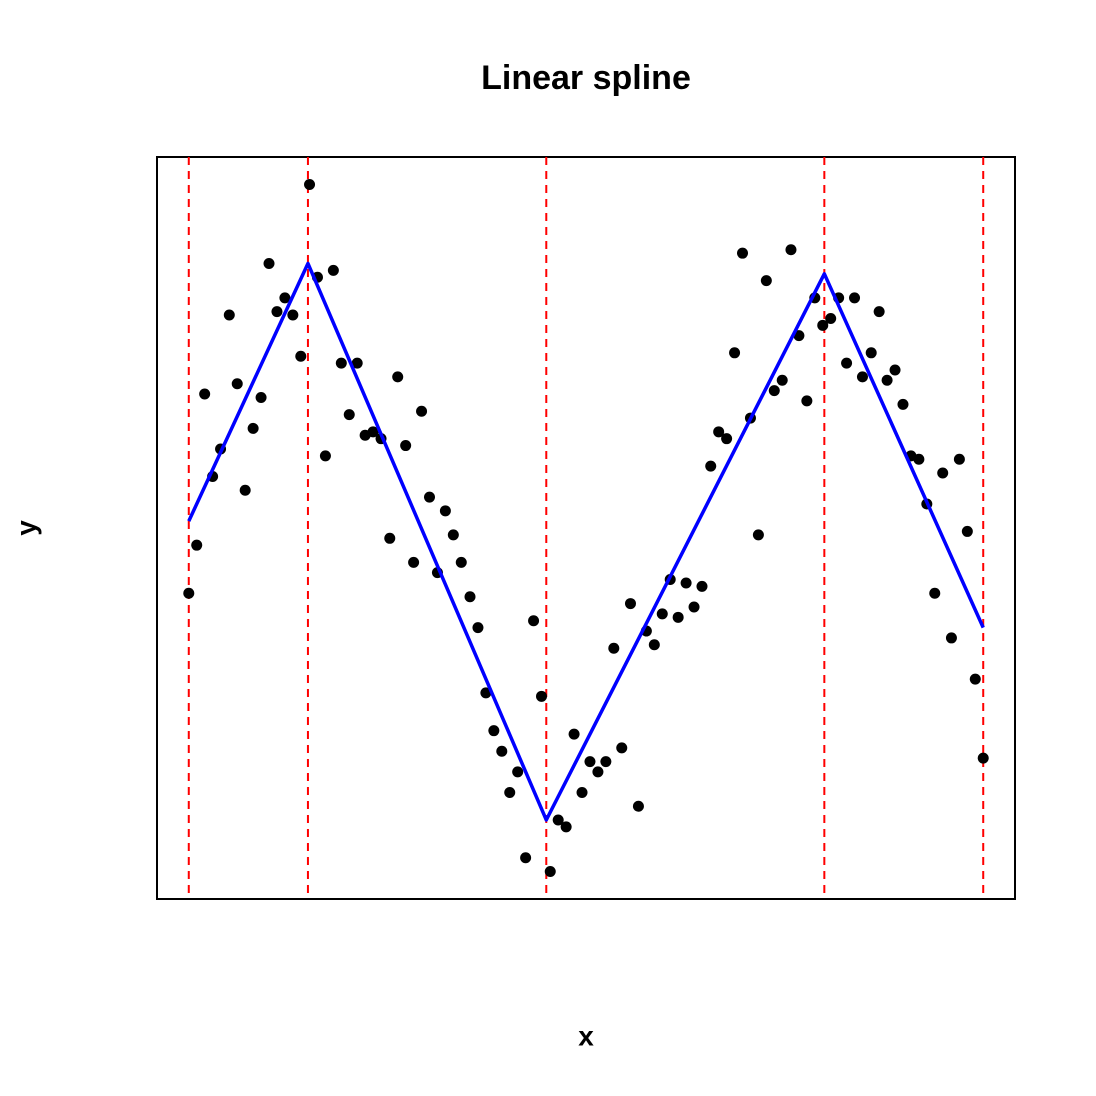 The image size is (1096, 1096). I want to click on y-axis-label: y, so click(25, 528).